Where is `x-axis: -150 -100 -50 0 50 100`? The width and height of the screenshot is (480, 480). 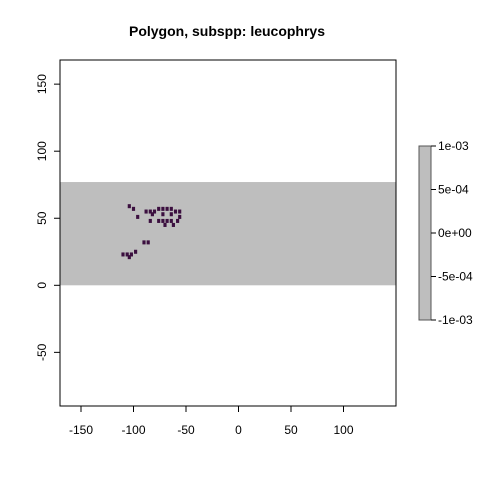 x-axis: -150 -100 -50 0 50 100 is located at coordinates (211, 421).